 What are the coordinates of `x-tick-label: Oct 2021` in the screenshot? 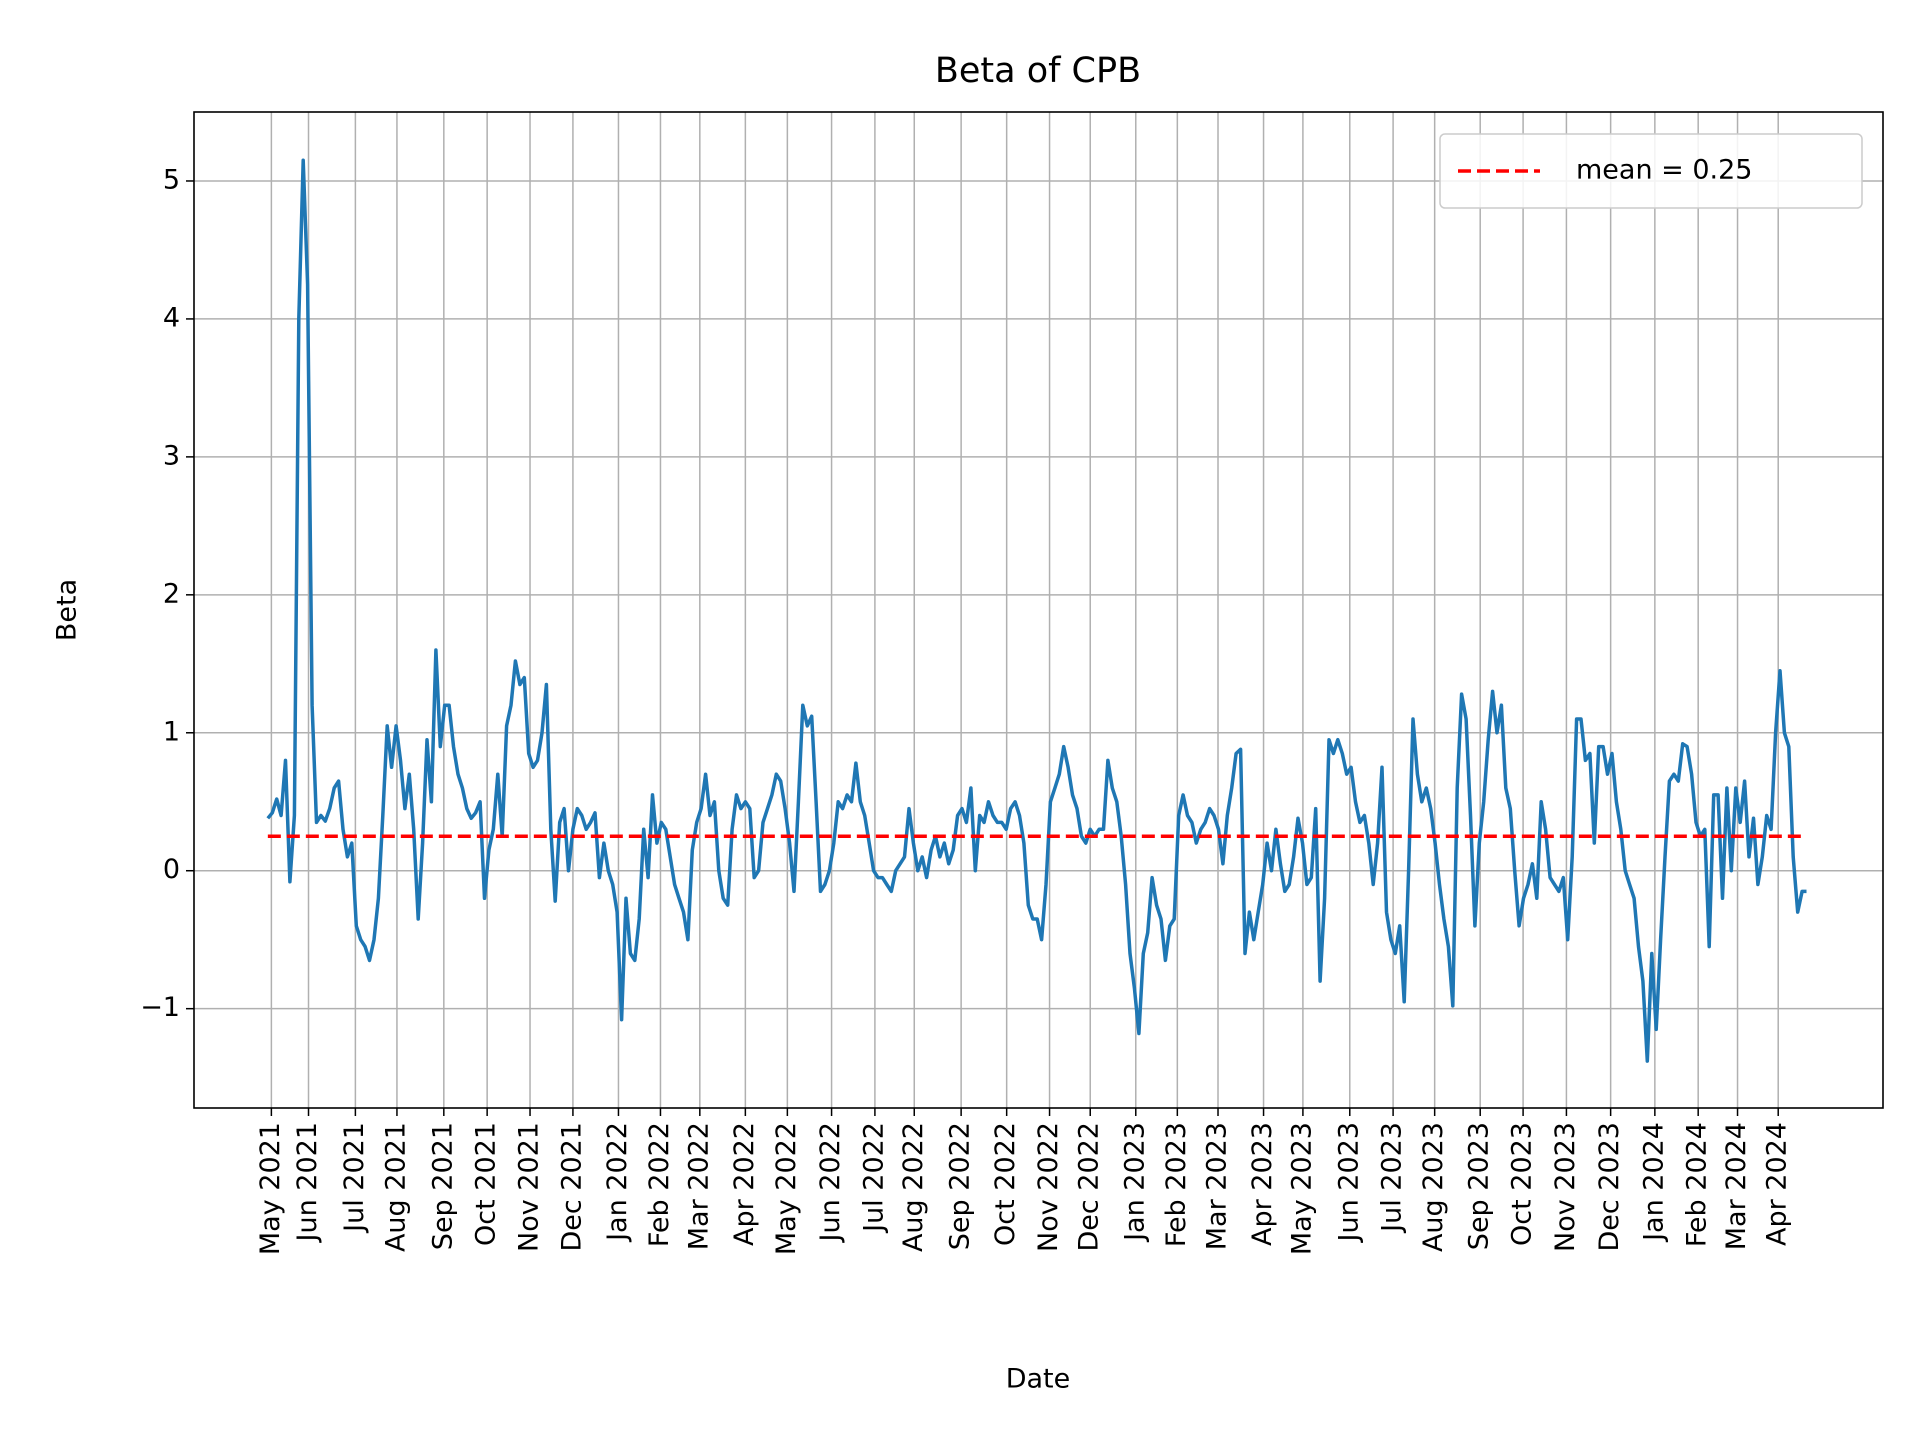 It's located at (486, 1184).